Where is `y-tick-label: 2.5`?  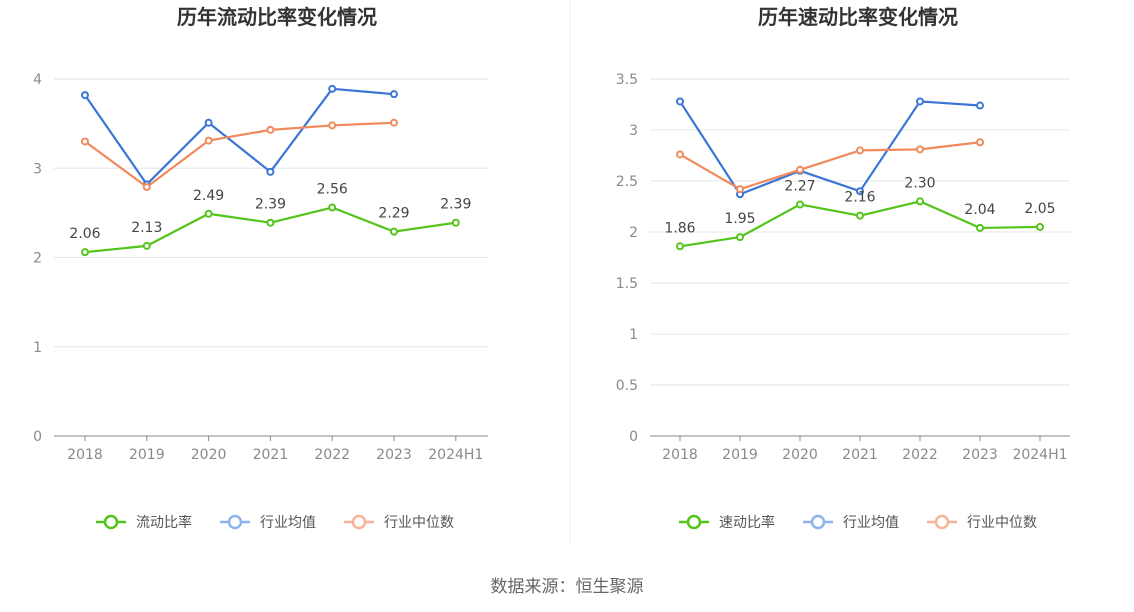 y-tick-label: 2.5 is located at coordinates (627, 182).